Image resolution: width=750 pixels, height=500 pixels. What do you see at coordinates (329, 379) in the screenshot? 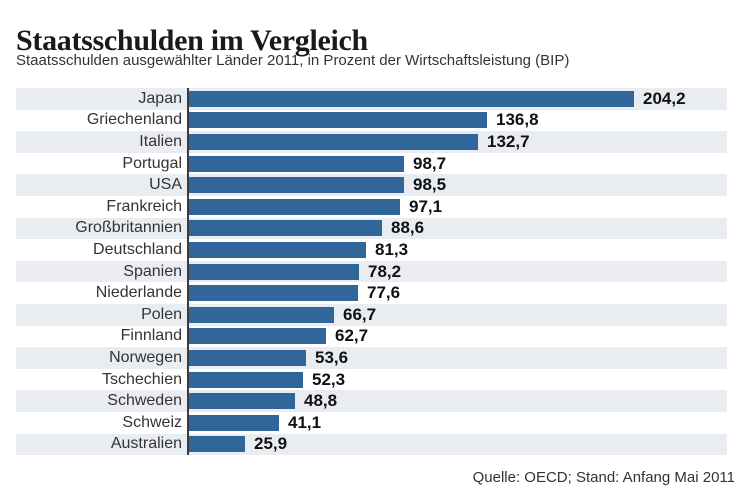
I see `value-label: 52,3` at bounding box center [329, 379].